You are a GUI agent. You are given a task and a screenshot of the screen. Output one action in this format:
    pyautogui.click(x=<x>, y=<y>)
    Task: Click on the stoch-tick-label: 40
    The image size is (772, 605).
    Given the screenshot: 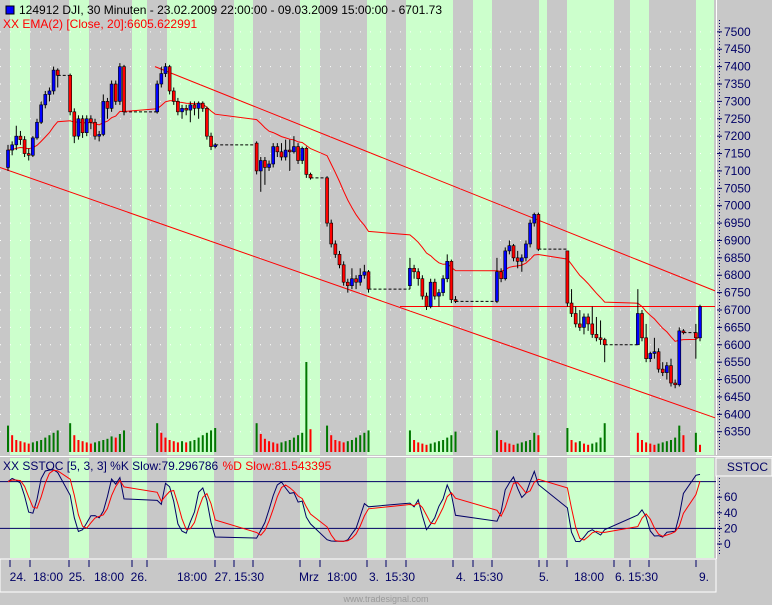 What is the action you would take?
    pyautogui.click(x=731, y=513)
    